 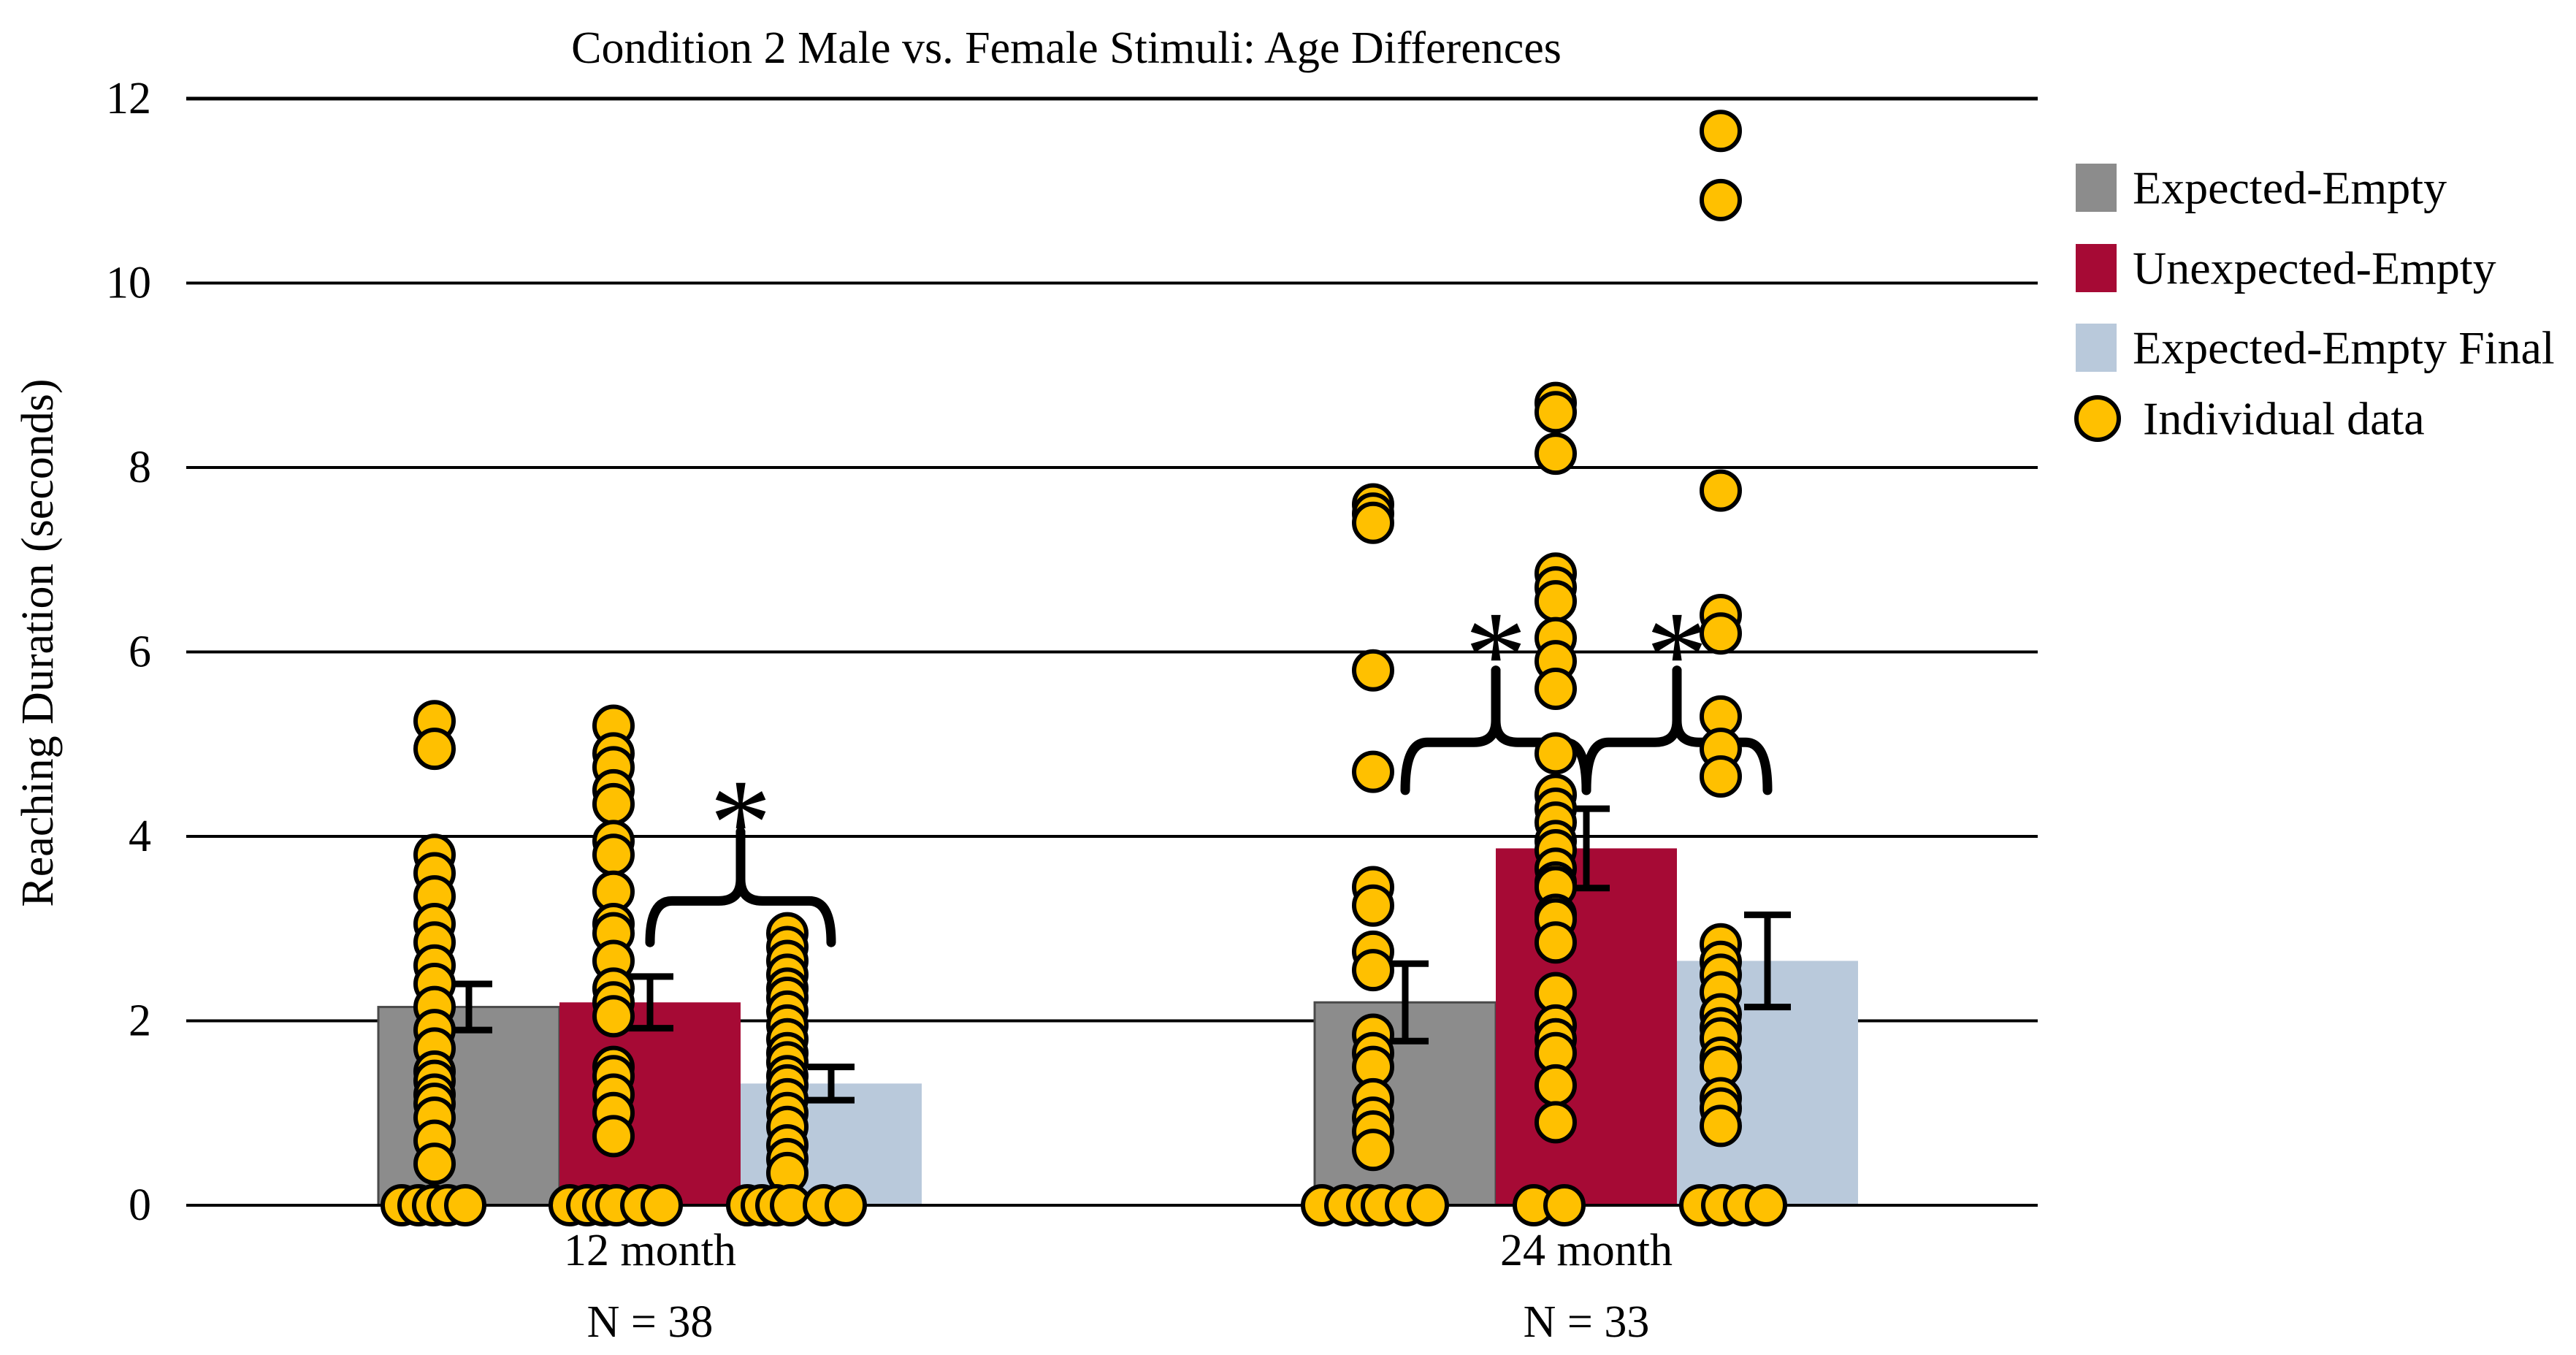 I want to click on sig-bracket-1: *, so click(x=740, y=850).